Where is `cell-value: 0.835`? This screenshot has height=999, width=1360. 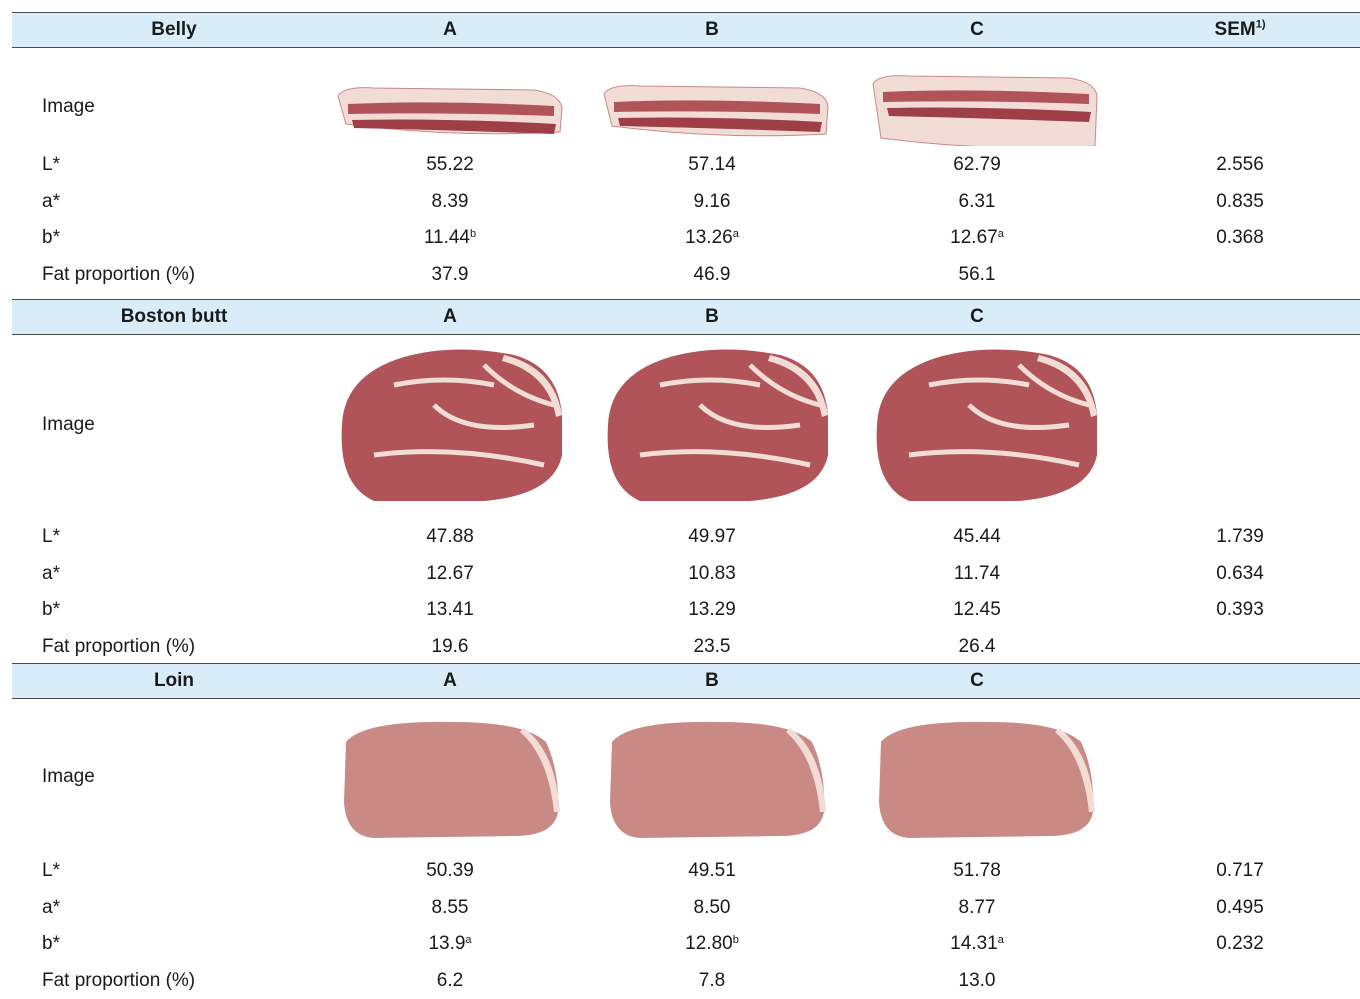
cell-value: 0.835 is located at coordinates (1240, 201).